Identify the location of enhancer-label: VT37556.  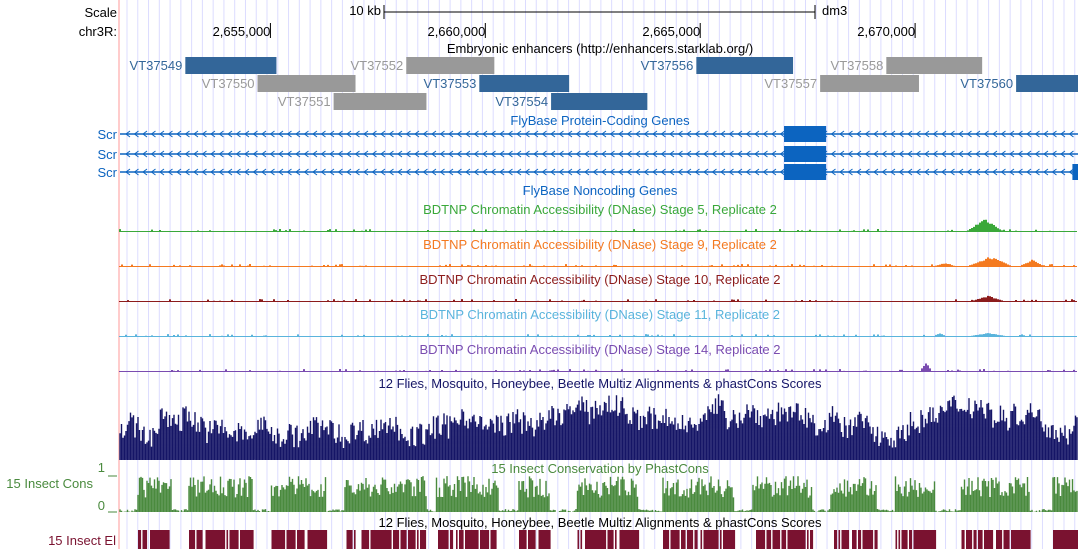
(667, 65).